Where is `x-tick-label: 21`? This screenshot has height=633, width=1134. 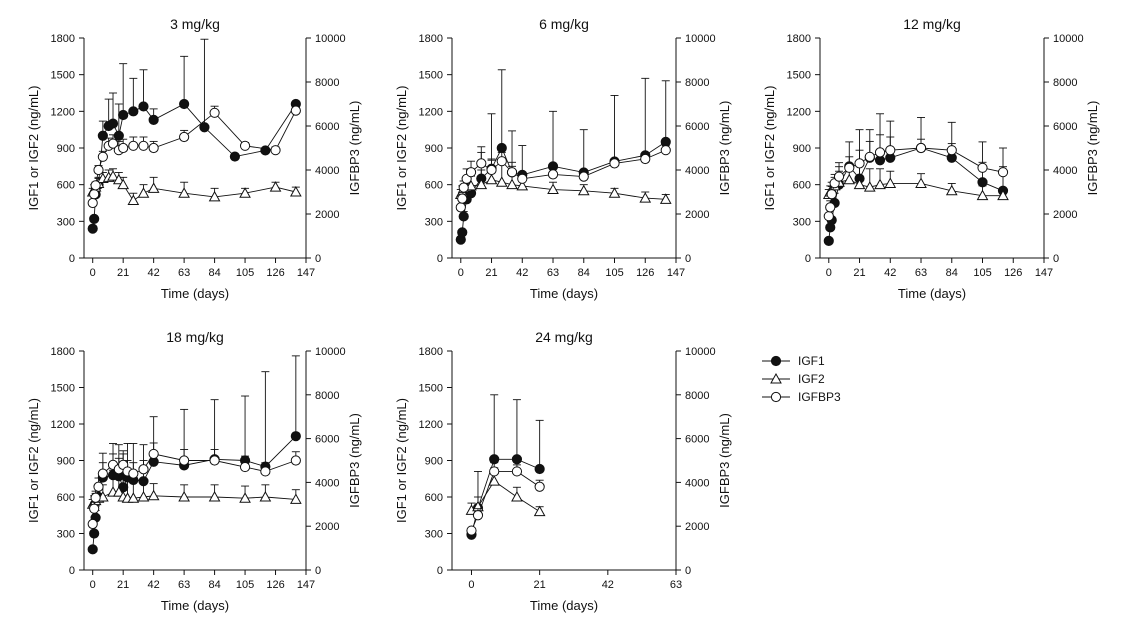 x-tick-label: 21 is located at coordinates (540, 585).